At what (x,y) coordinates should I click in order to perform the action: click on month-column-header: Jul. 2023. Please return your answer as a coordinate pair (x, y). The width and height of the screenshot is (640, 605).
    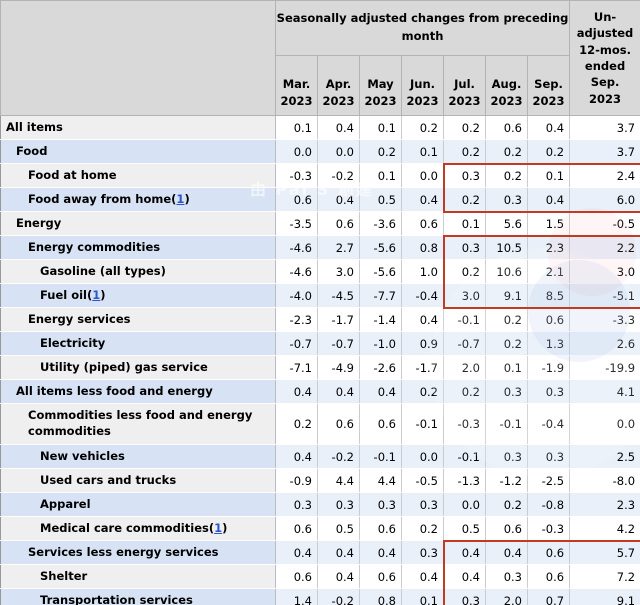
    Looking at the image, I should click on (464, 85).